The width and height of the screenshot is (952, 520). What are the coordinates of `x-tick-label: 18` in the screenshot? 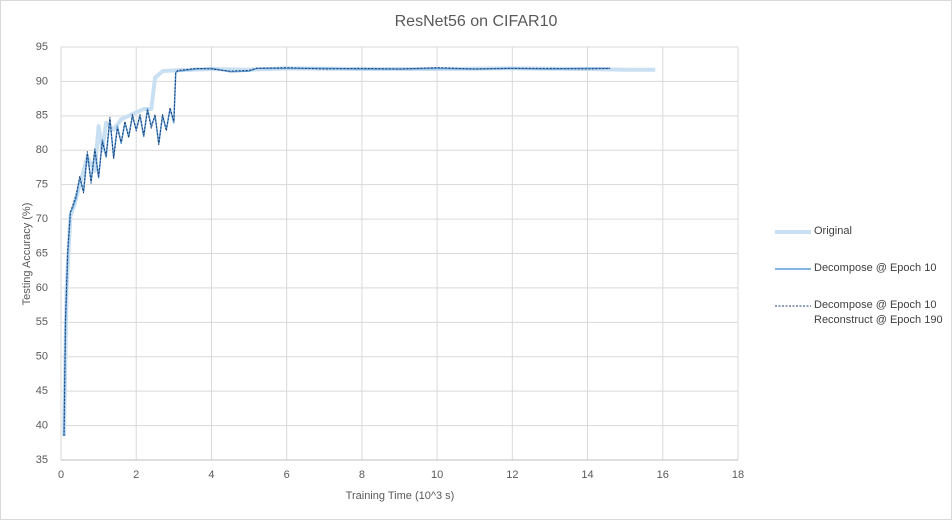 It's located at (738, 475).